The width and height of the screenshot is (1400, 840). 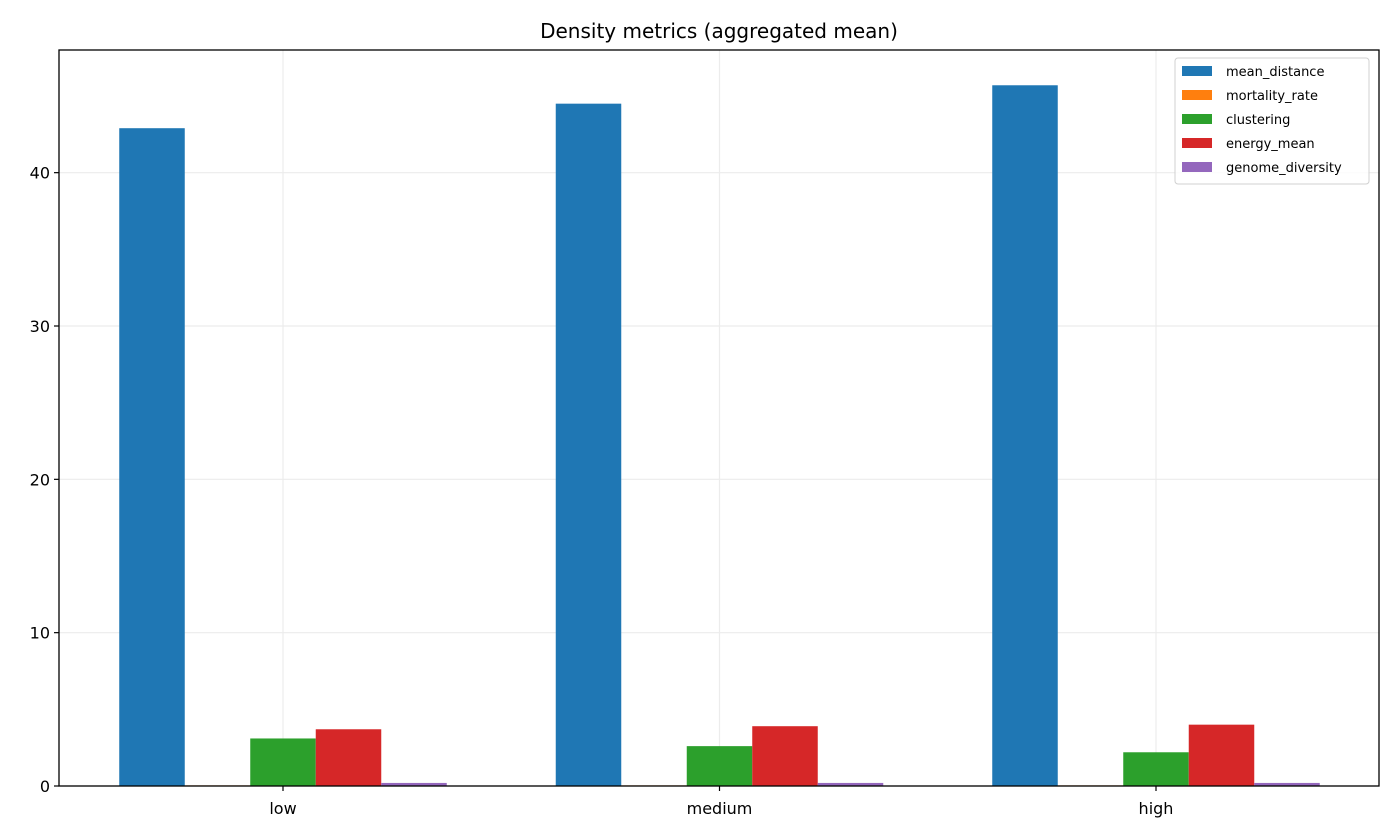 I want to click on bar-clustering-high, so click(x=1156, y=769).